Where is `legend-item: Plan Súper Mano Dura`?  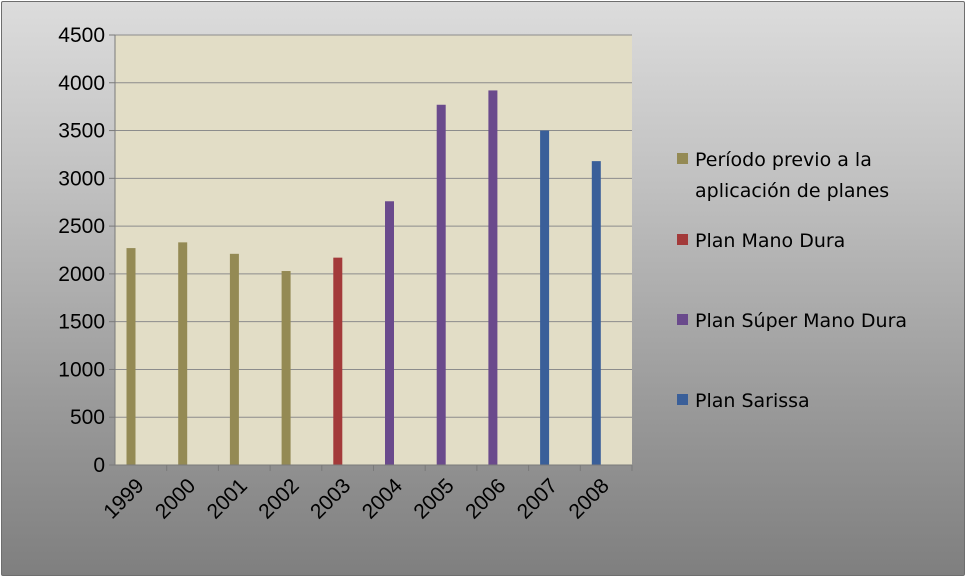 legend-item: Plan Súper Mano Dura is located at coordinates (792, 321).